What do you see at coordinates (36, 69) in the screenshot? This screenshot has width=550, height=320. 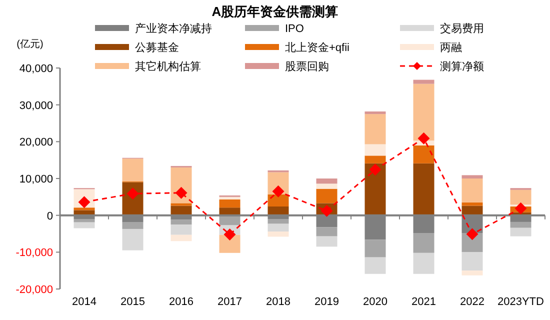 I see `y-tick-label: 40,000` at bounding box center [36, 69].